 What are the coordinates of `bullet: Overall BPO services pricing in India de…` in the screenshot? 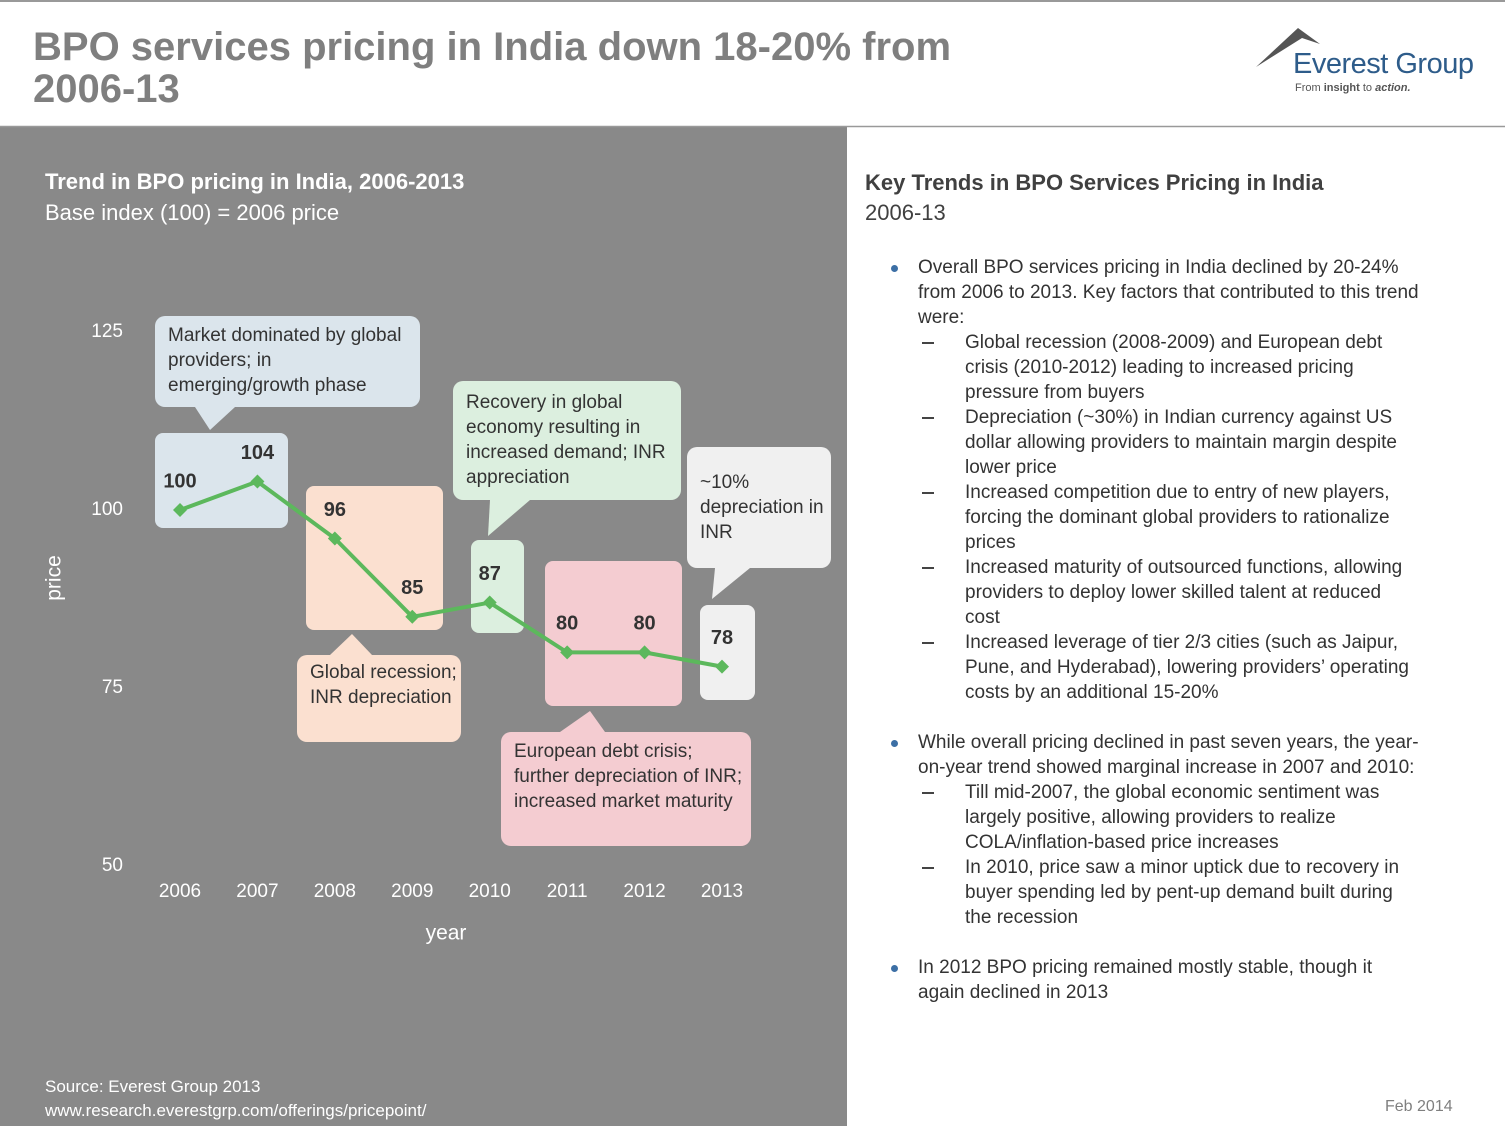 It's located at (1147, 480).